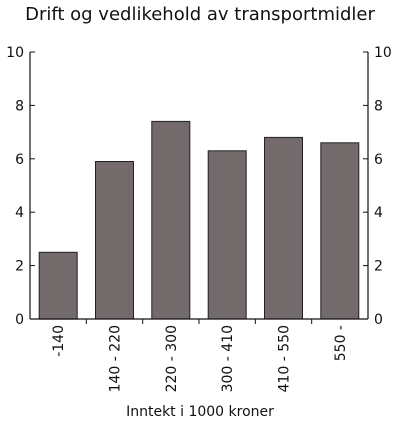 This screenshot has width=400, height=428. What do you see at coordinates (378, 213) in the screenshot?
I see `y-tick-label-right: 4` at bounding box center [378, 213].